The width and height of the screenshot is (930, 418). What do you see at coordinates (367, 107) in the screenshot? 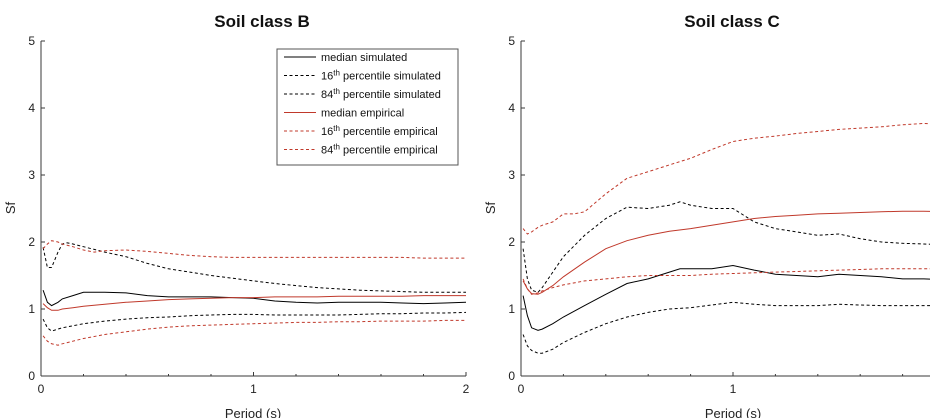
I see `legend-box` at bounding box center [367, 107].